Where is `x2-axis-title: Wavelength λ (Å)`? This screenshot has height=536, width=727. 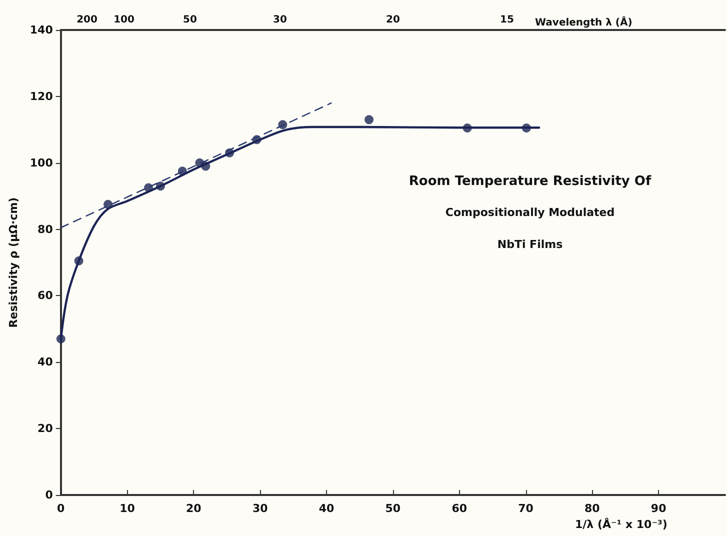
x2-axis-title: Wavelength λ (Å) is located at coordinates (583, 22).